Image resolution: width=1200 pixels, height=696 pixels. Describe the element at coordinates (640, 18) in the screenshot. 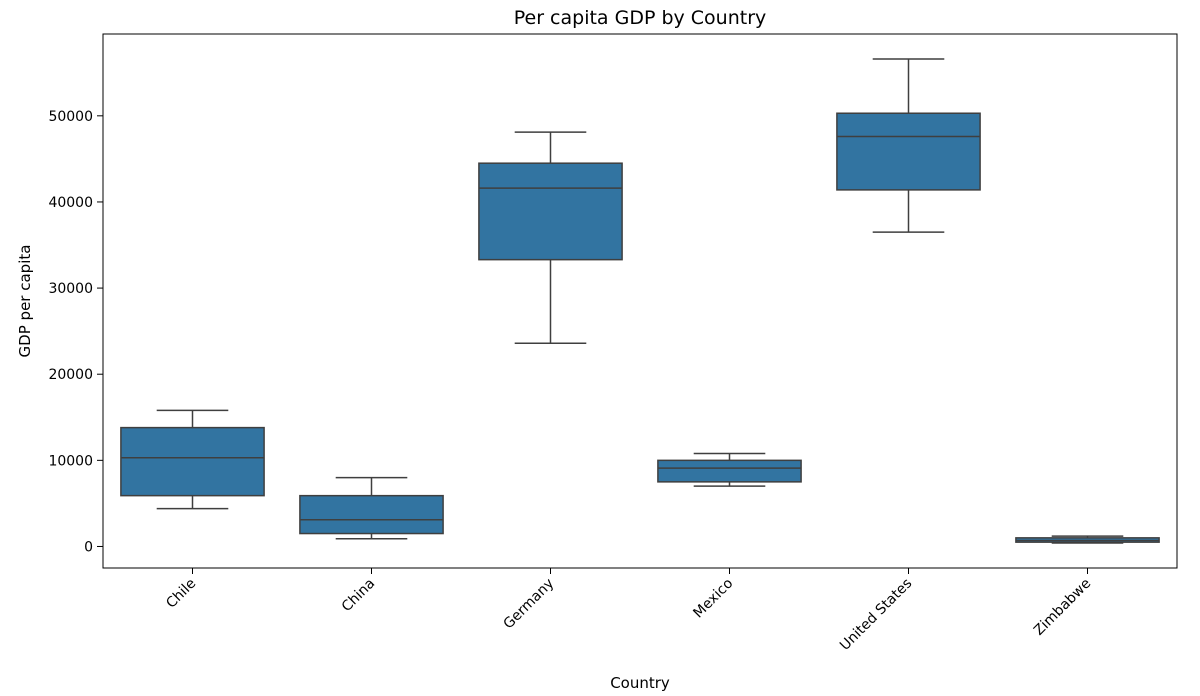

I see `chart-title: Per capita GDP by Country` at that location.